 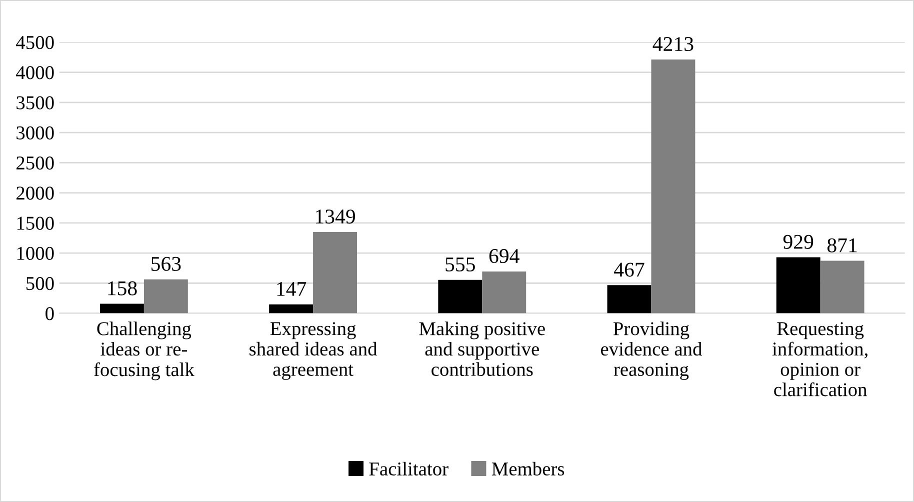 What do you see at coordinates (820, 359) in the screenshot?
I see `x-tick-label: Requesting information, opinion or clarification` at bounding box center [820, 359].